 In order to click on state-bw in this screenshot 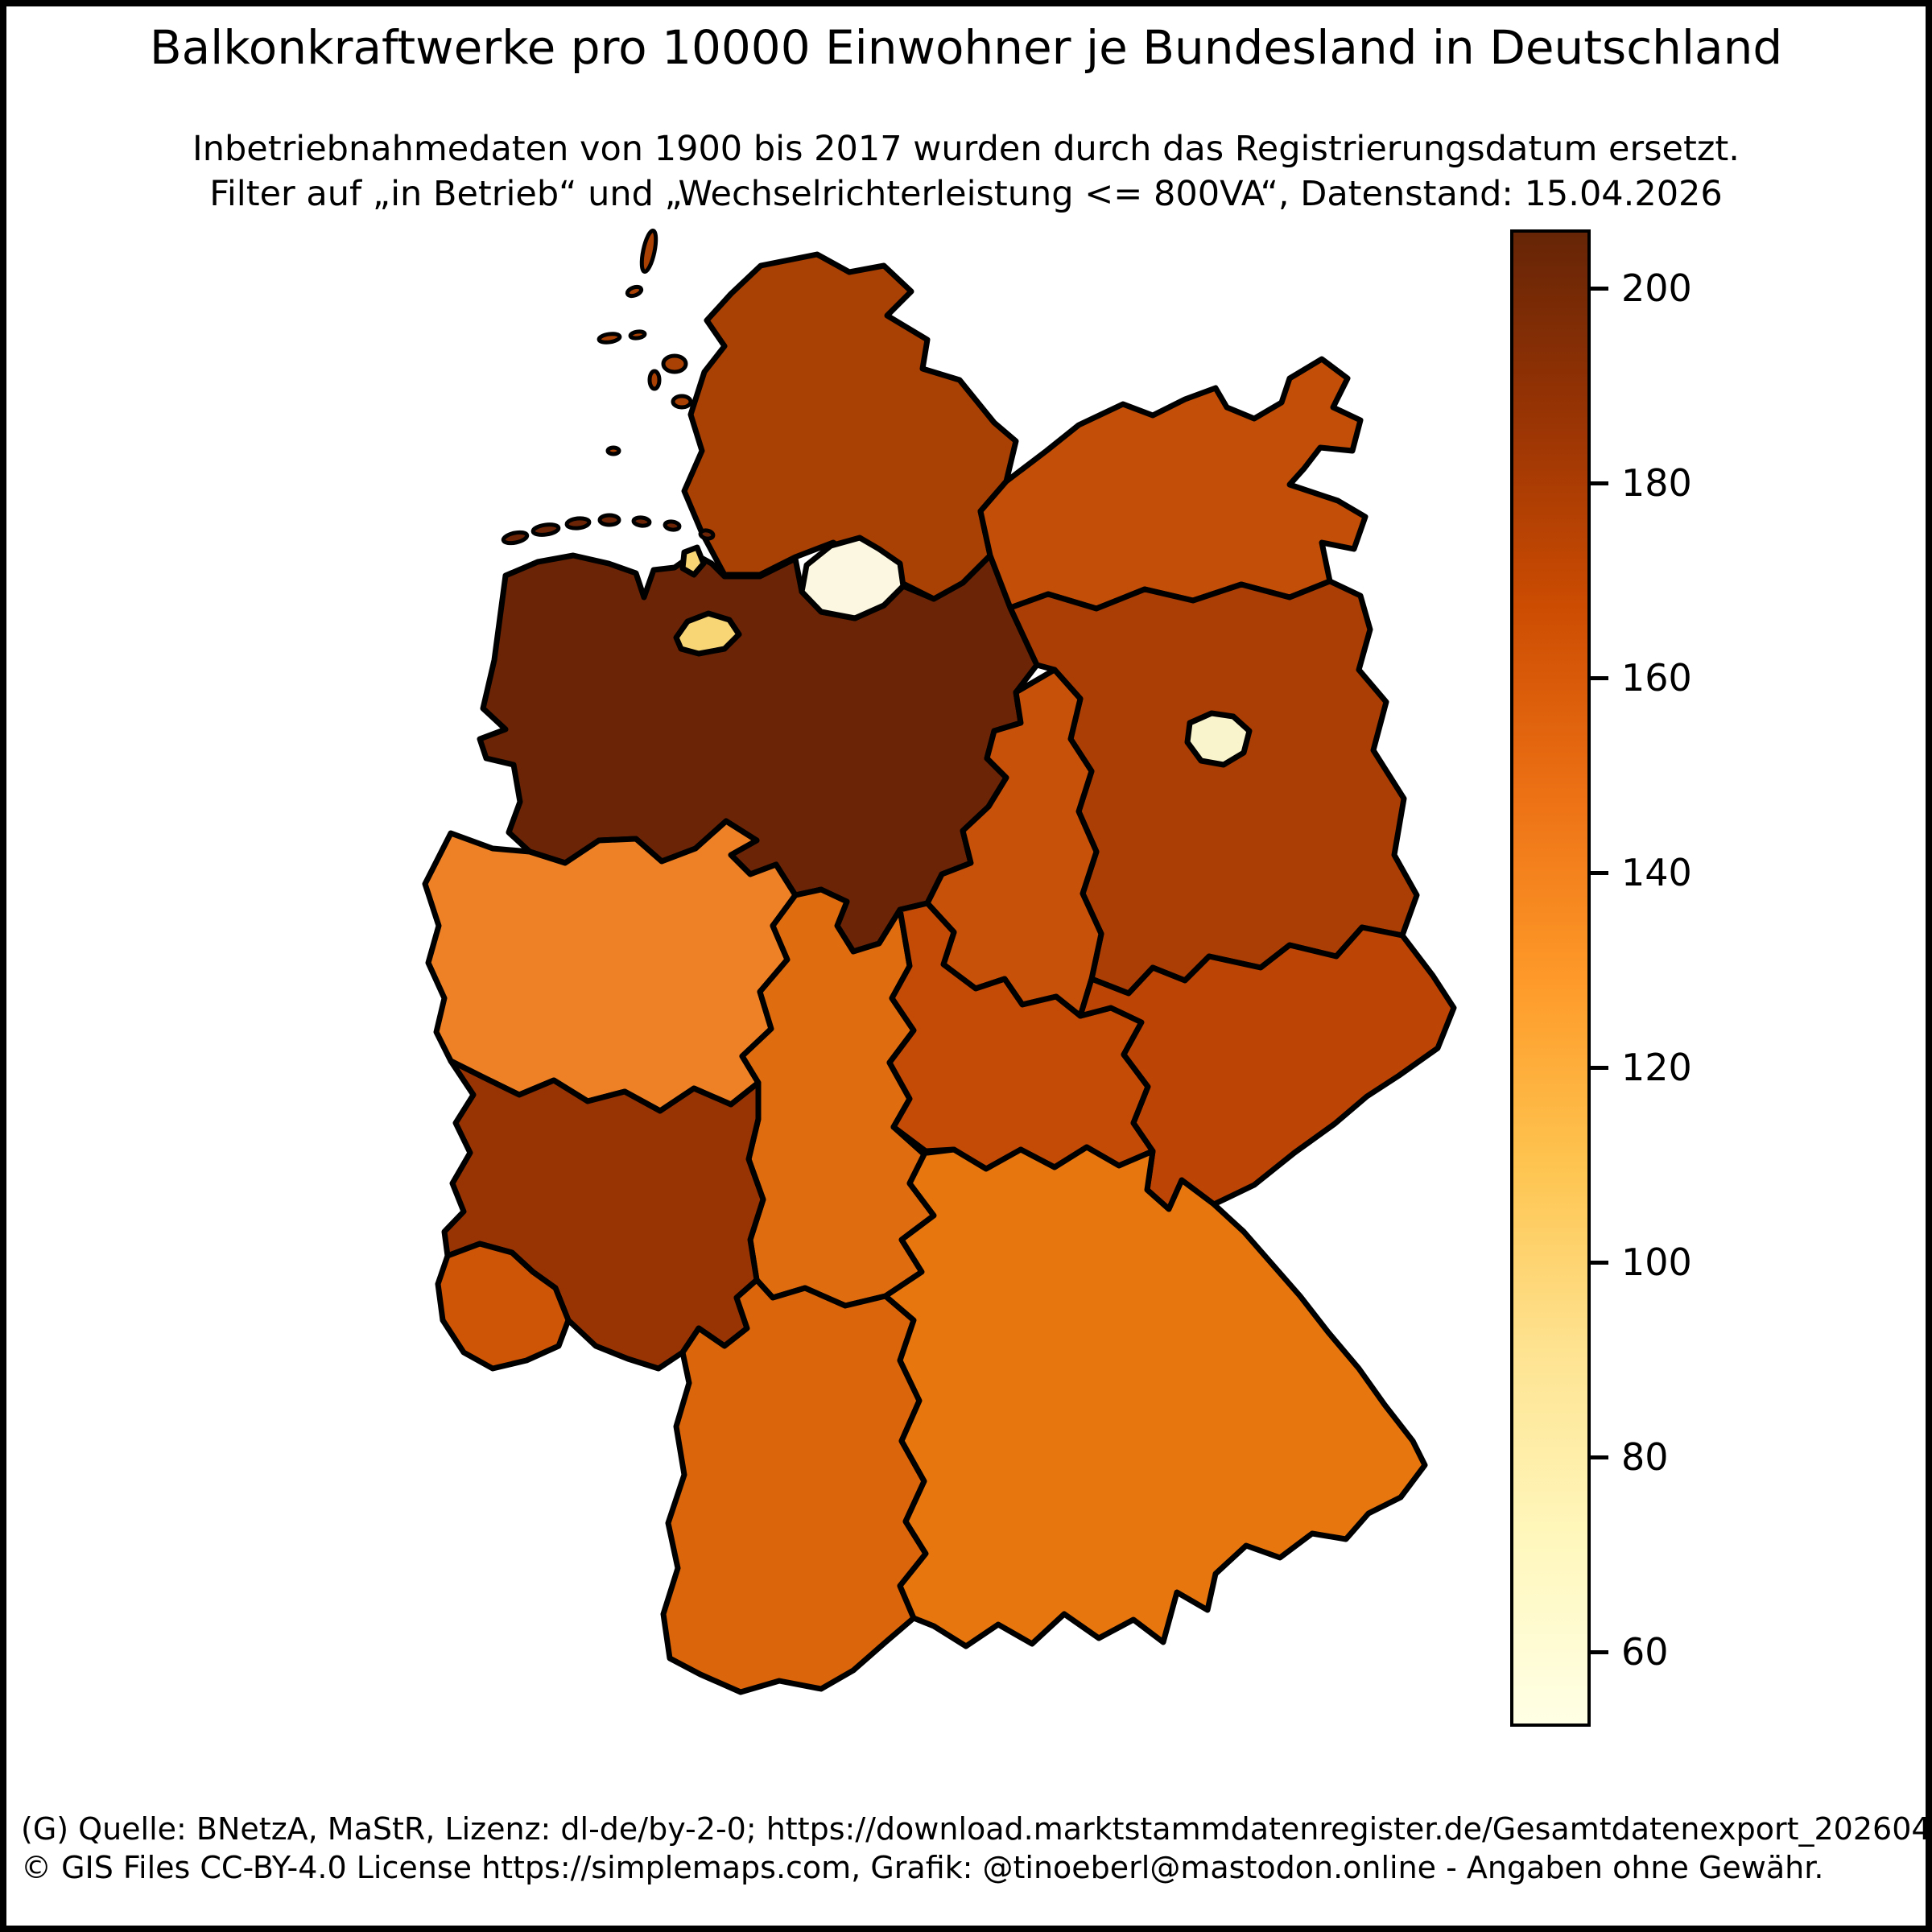, I will do `click(794, 1486)`.